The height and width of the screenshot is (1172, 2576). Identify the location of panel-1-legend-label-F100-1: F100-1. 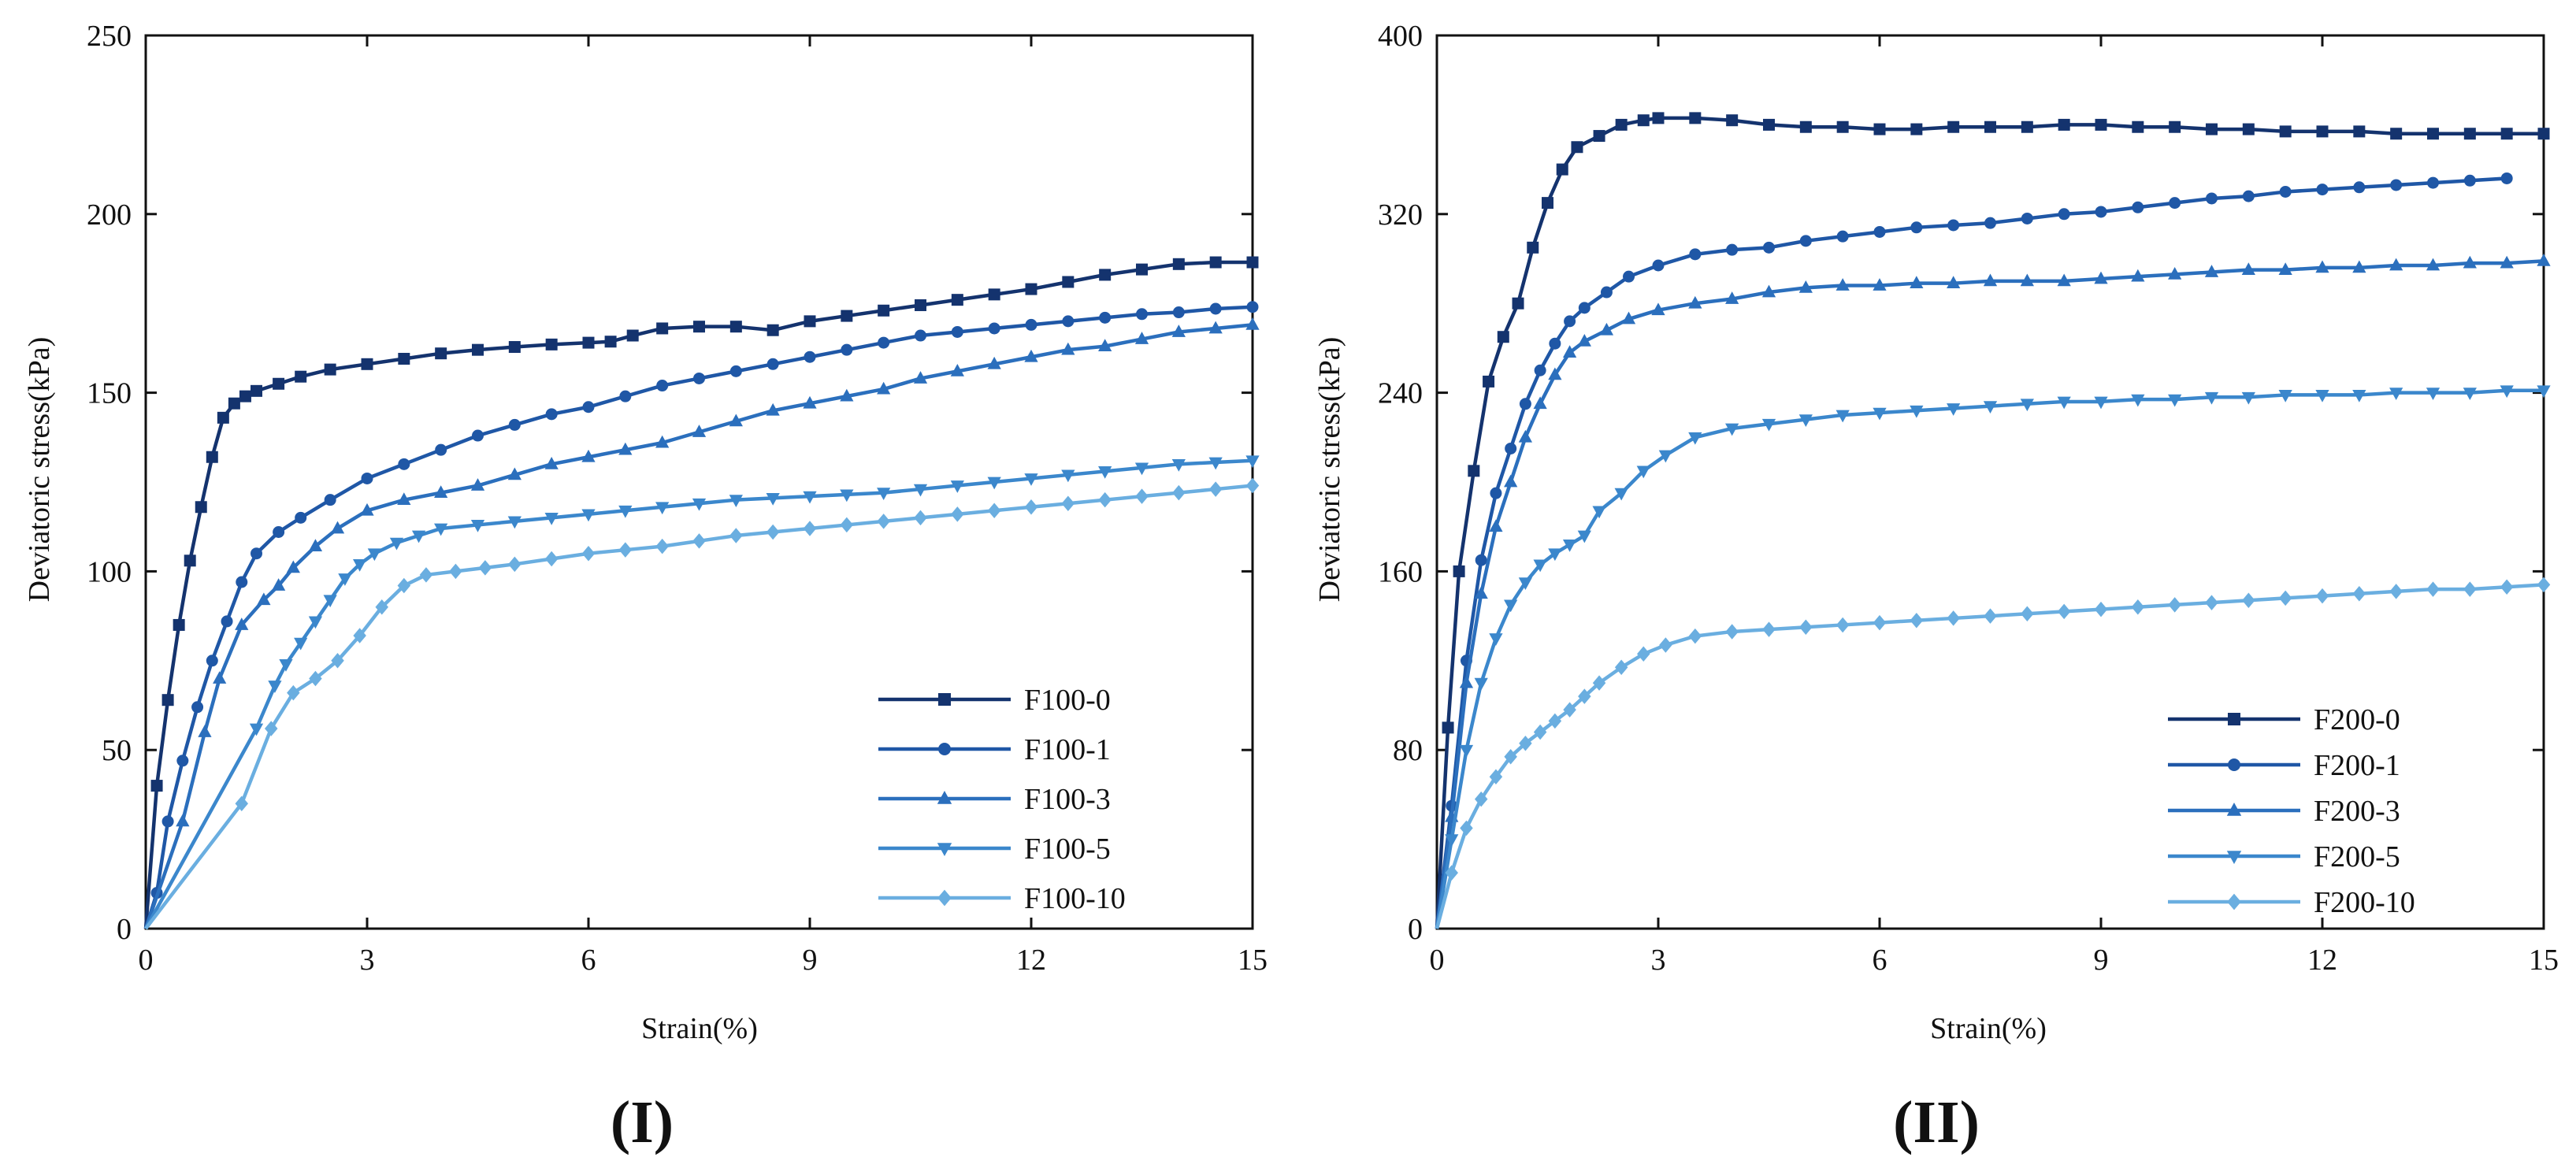
(1067, 749).